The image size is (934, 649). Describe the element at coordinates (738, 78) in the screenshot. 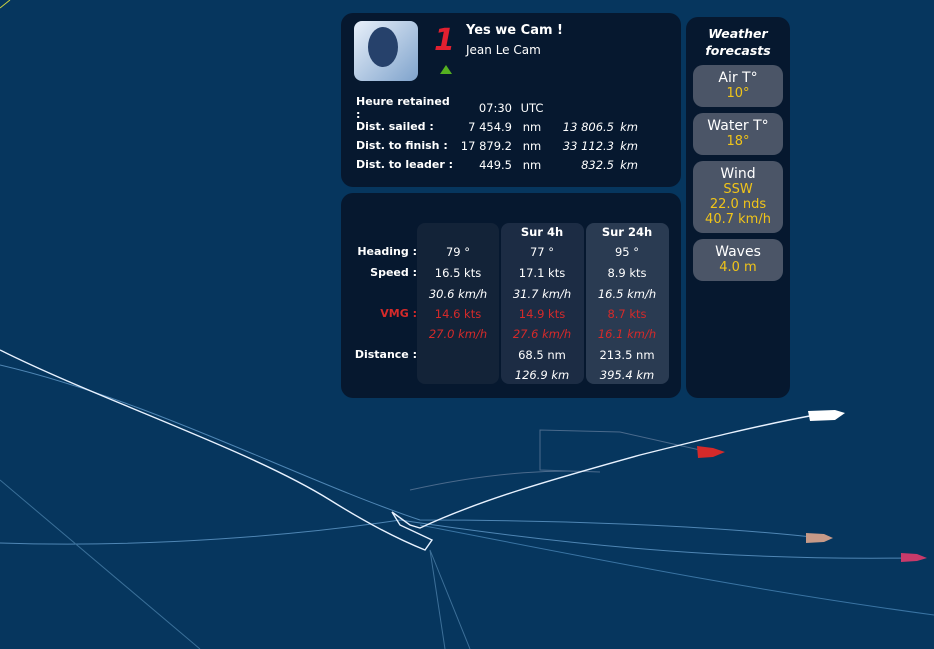

I see `air-temp-label: Air T°` at that location.